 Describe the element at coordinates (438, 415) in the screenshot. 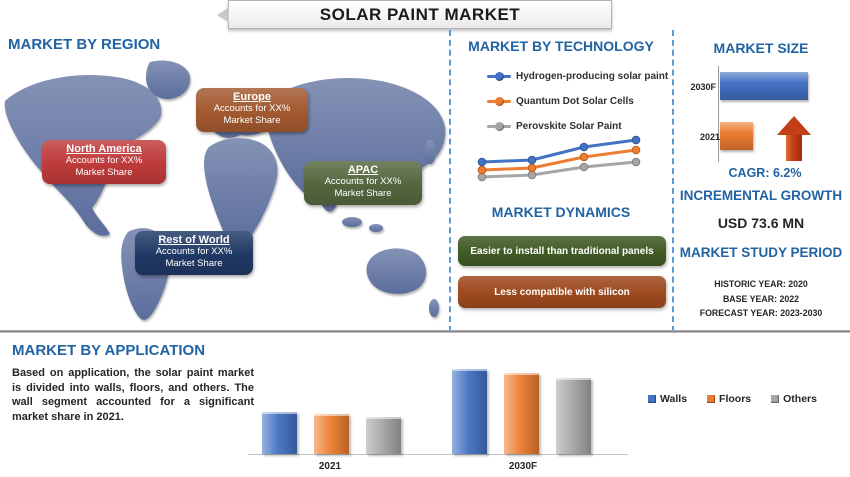

I see `application-bar-chart: 2021 2030F` at that location.